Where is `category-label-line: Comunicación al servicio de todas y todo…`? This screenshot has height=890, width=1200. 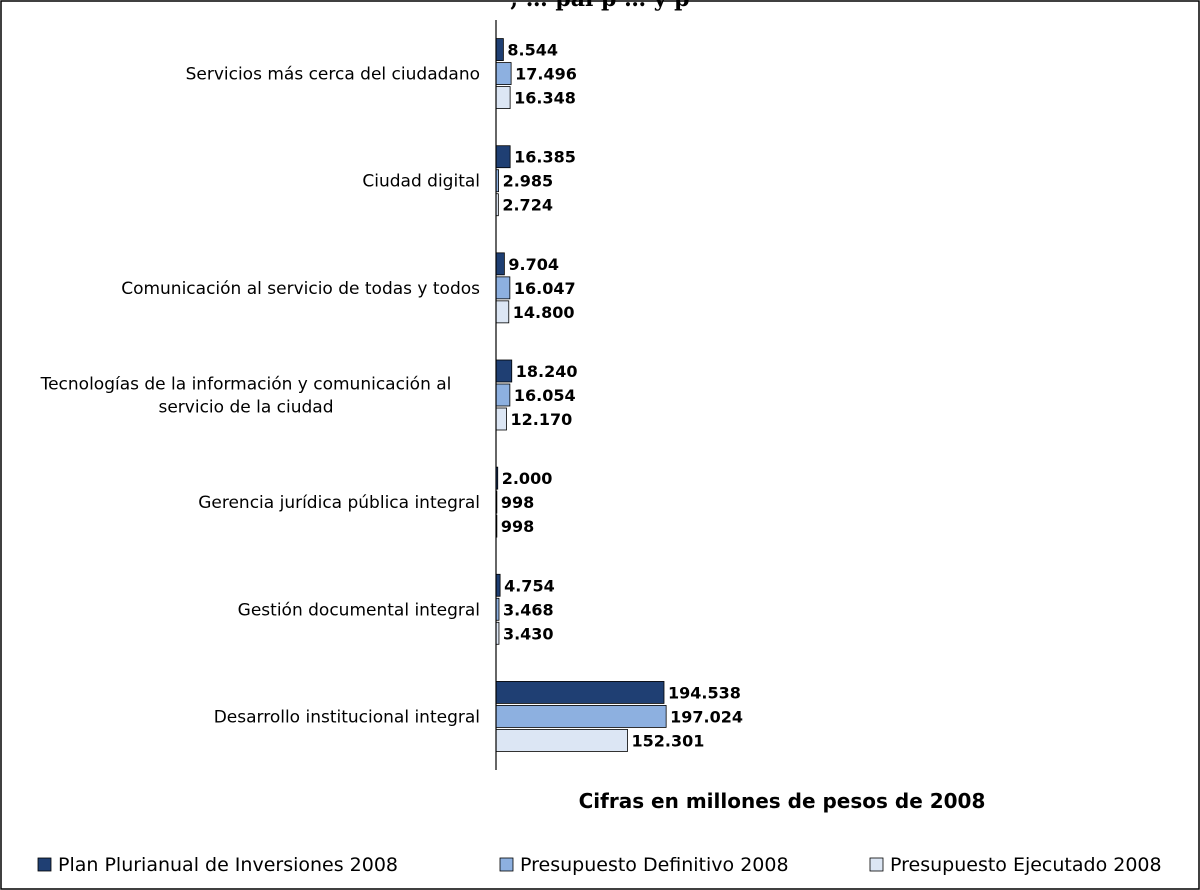 category-label-line: Comunicación al servicio de todas y todo… is located at coordinates (300, 289).